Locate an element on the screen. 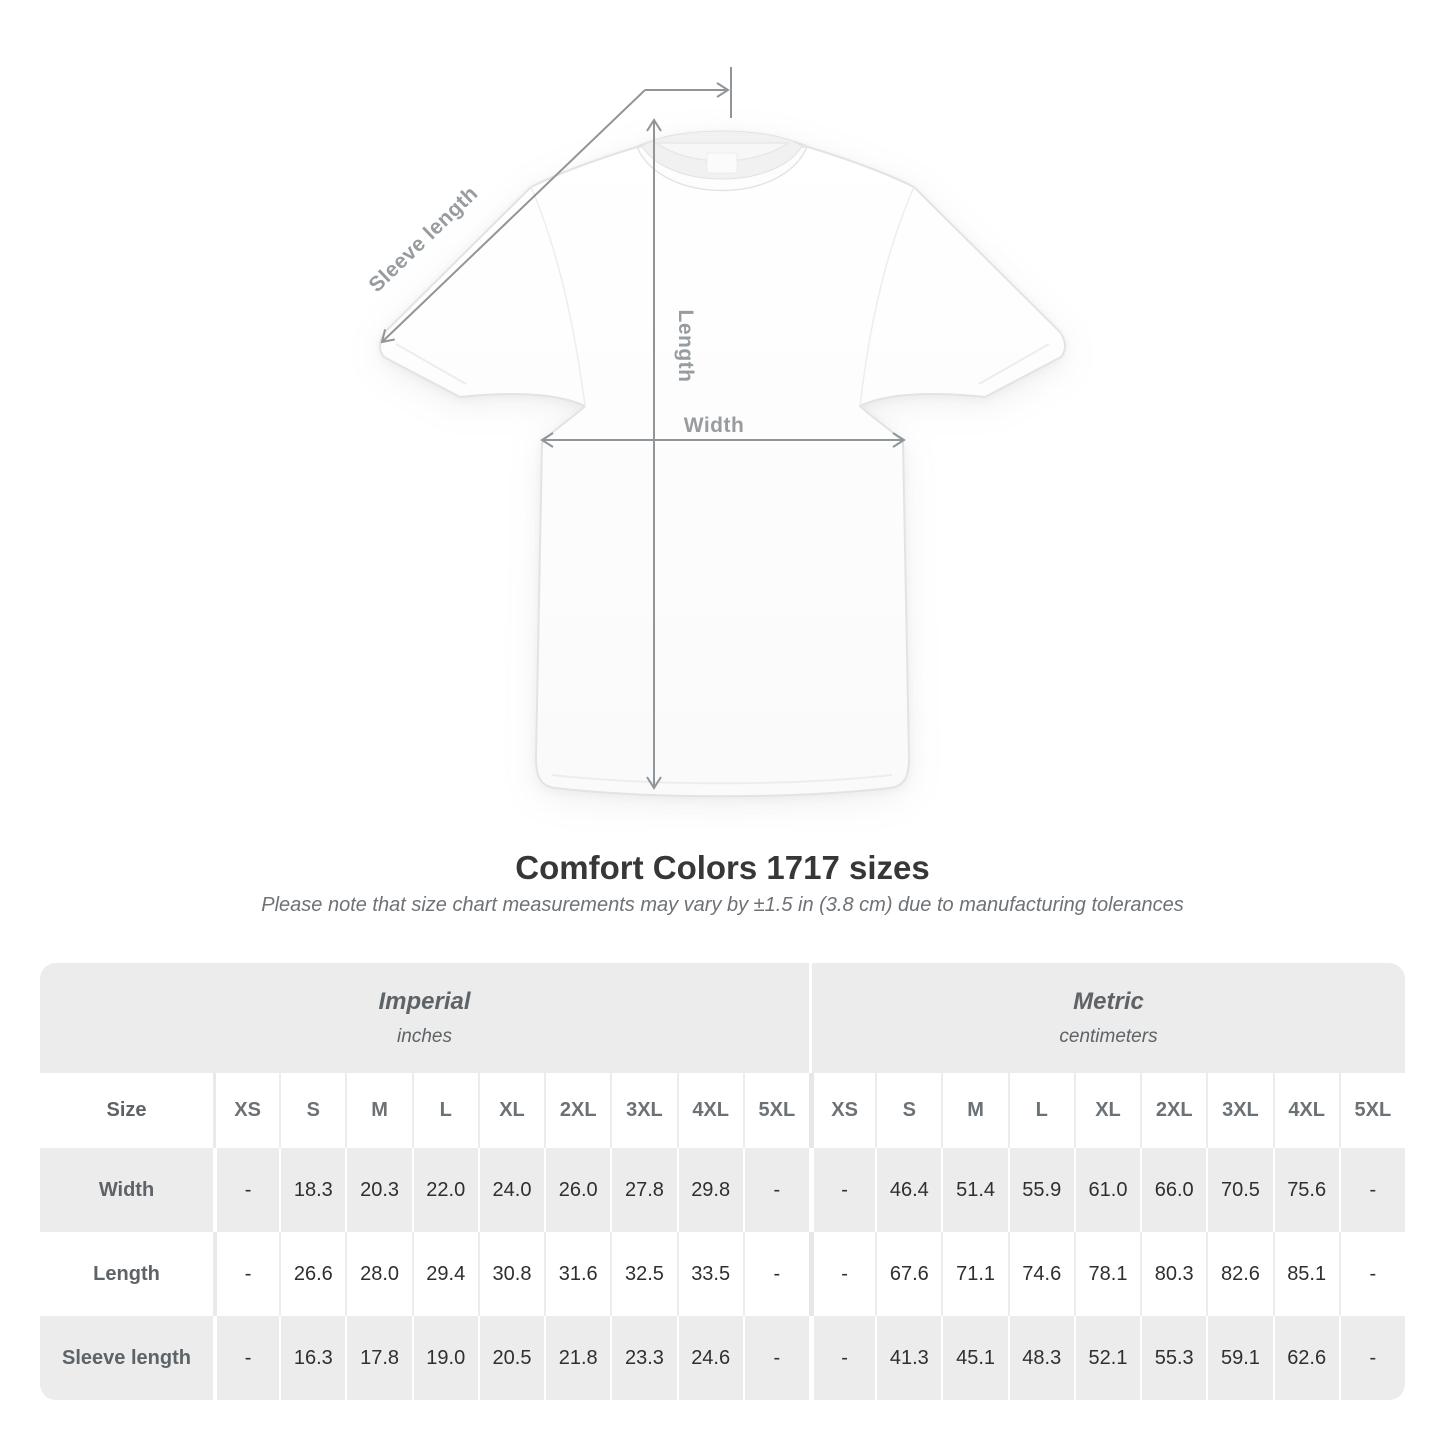 Image resolution: width=1445 pixels, height=1445 pixels. size-value-cell: 55.9 is located at coordinates (1040, 1190).